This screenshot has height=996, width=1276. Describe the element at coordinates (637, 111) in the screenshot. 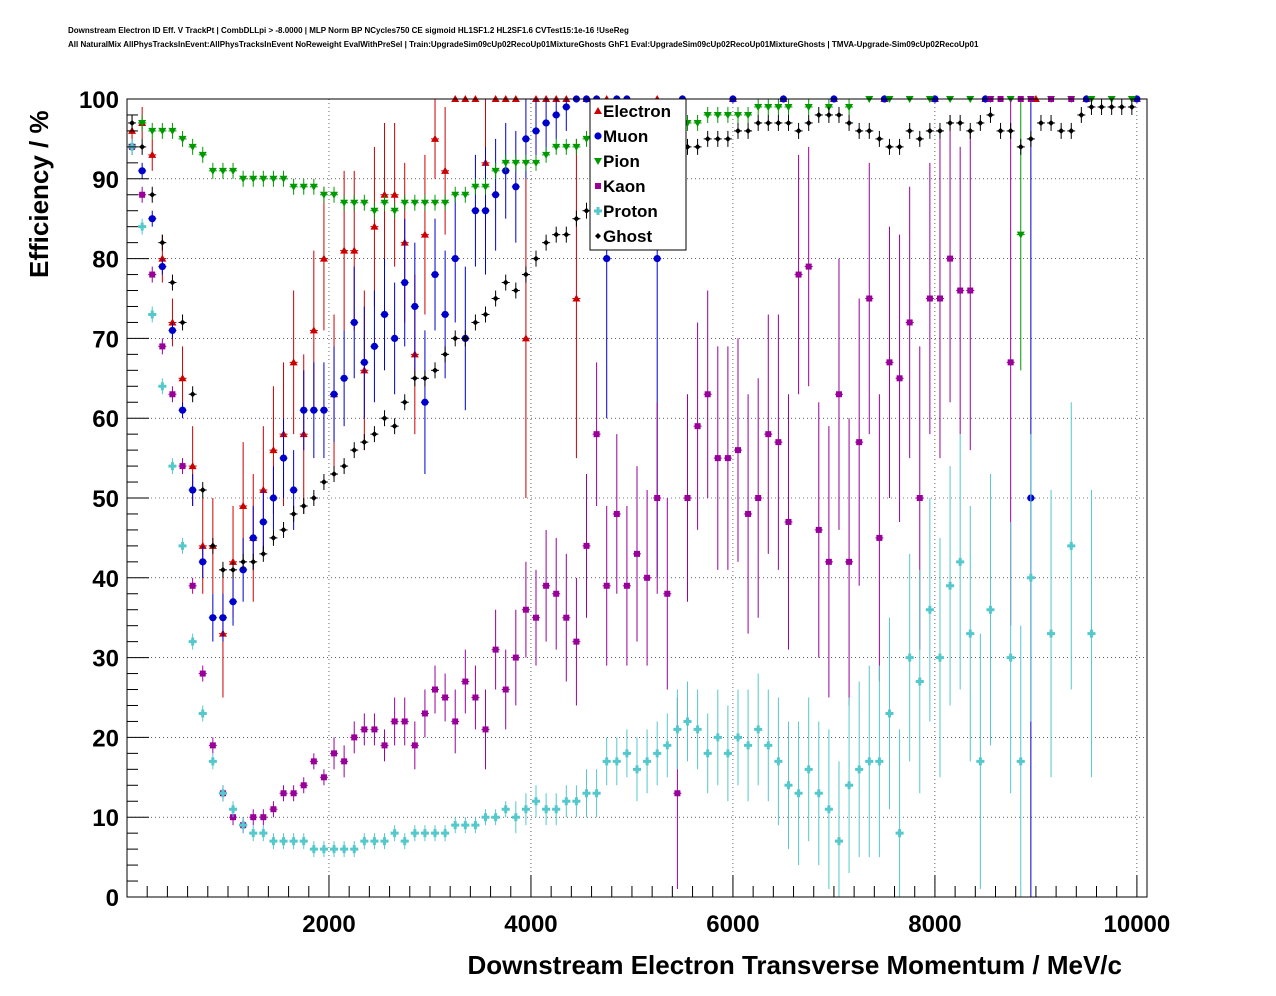

I see `legend-entry: Electron` at that location.